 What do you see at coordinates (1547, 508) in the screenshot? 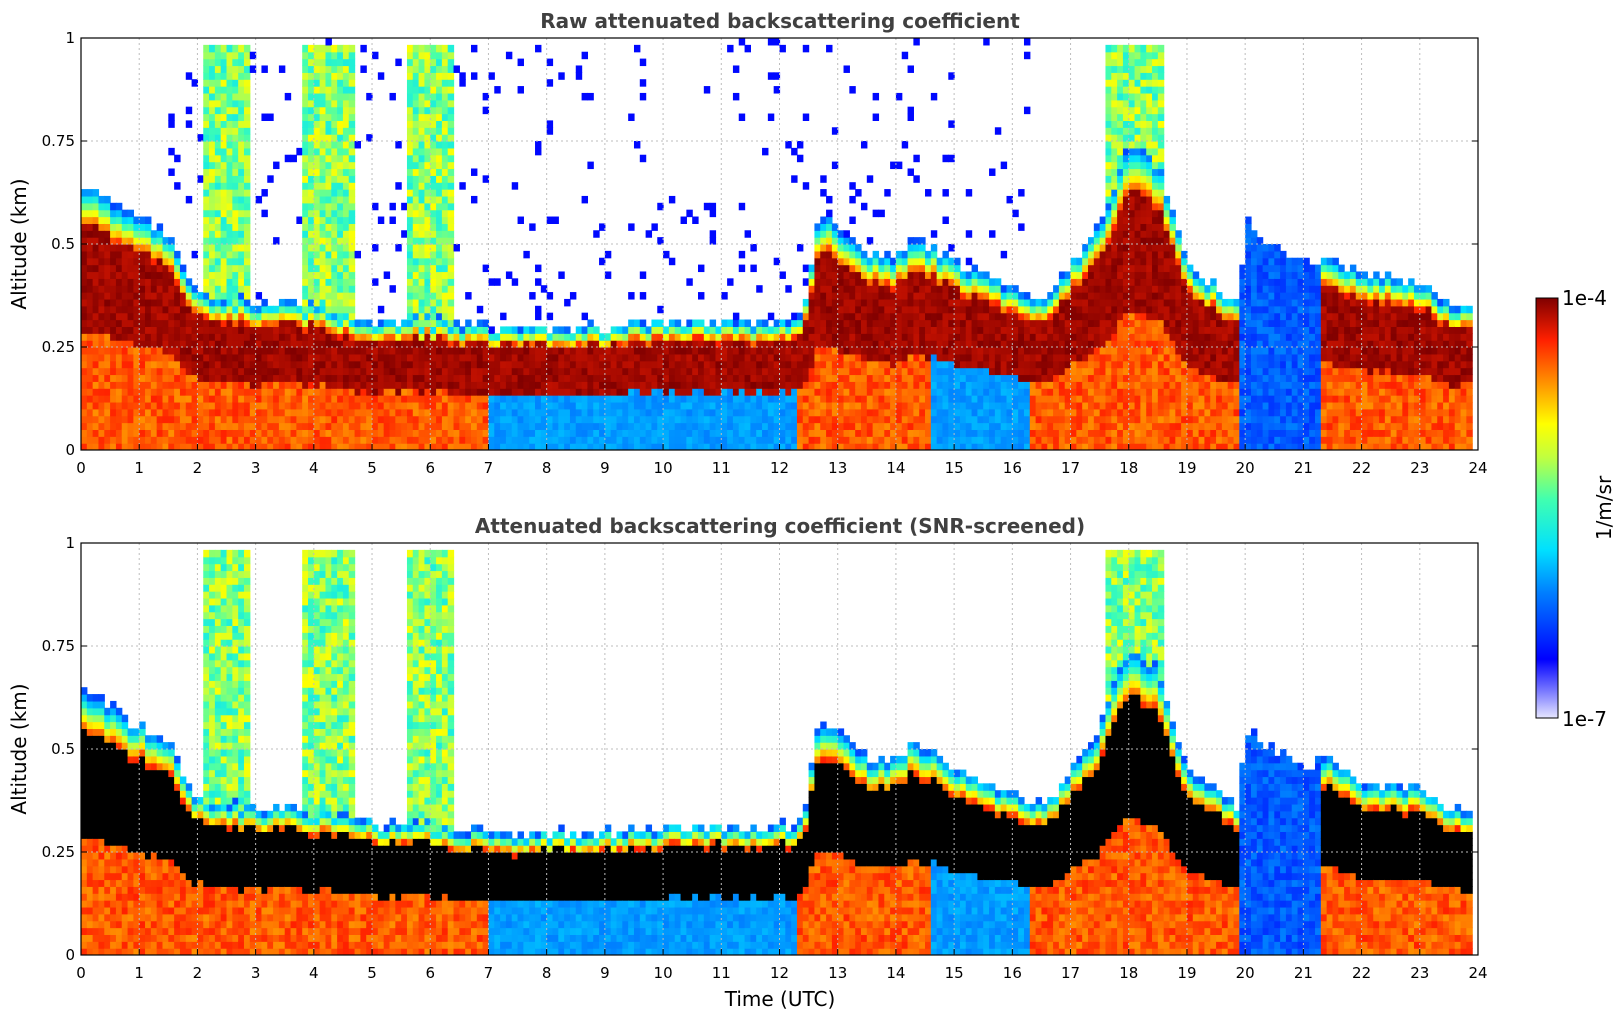
I see `colorbar-gradient` at bounding box center [1547, 508].